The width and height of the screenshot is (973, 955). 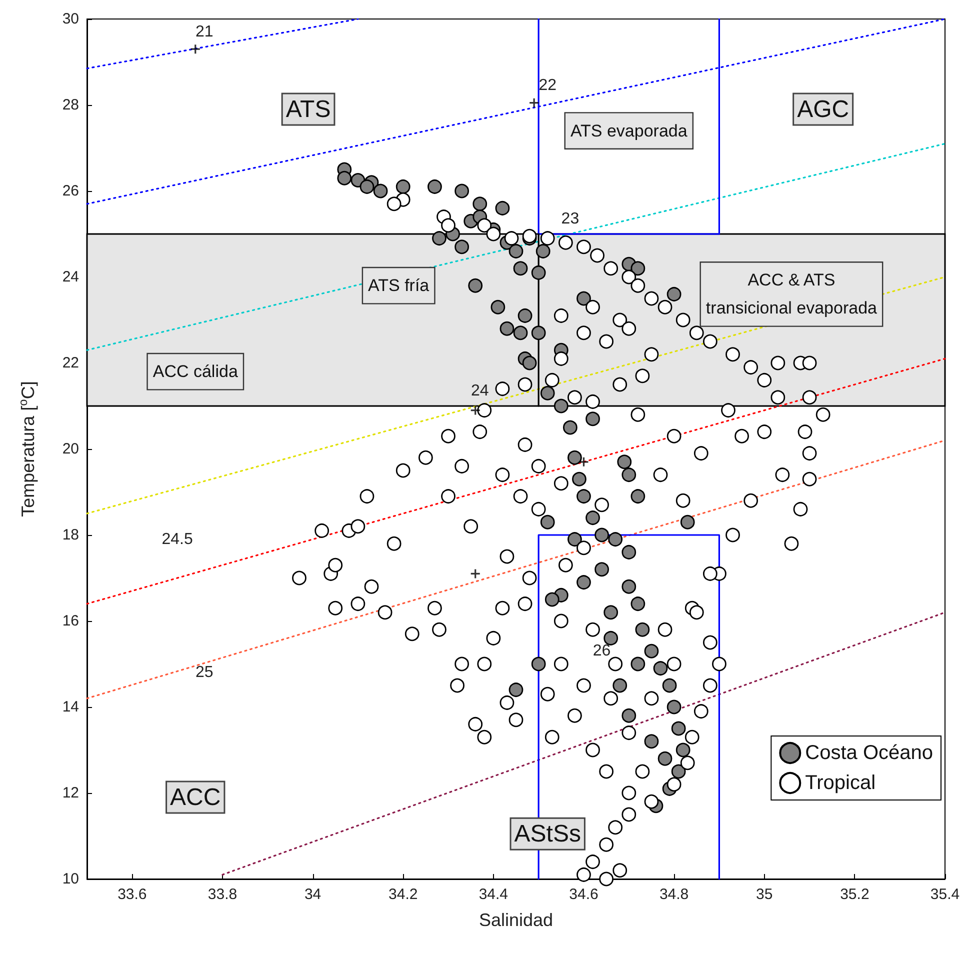 What do you see at coordinates (516, 920) in the screenshot?
I see `x-axis-title: Salinidad` at bounding box center [516, 920].